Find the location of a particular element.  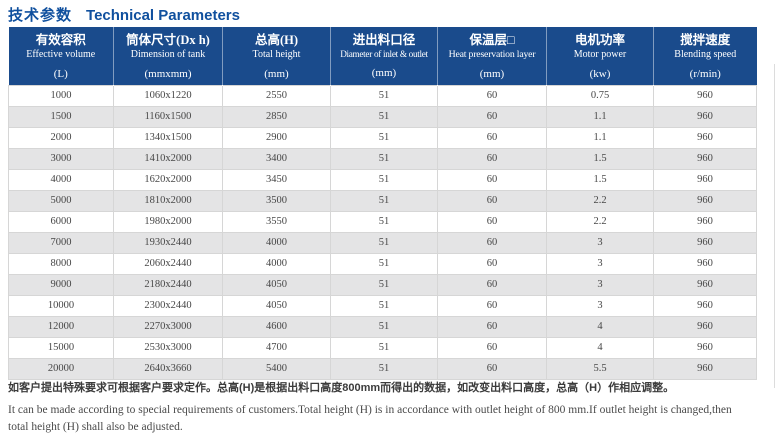

column-header-en: Total height is located at coordinates (276, 54).